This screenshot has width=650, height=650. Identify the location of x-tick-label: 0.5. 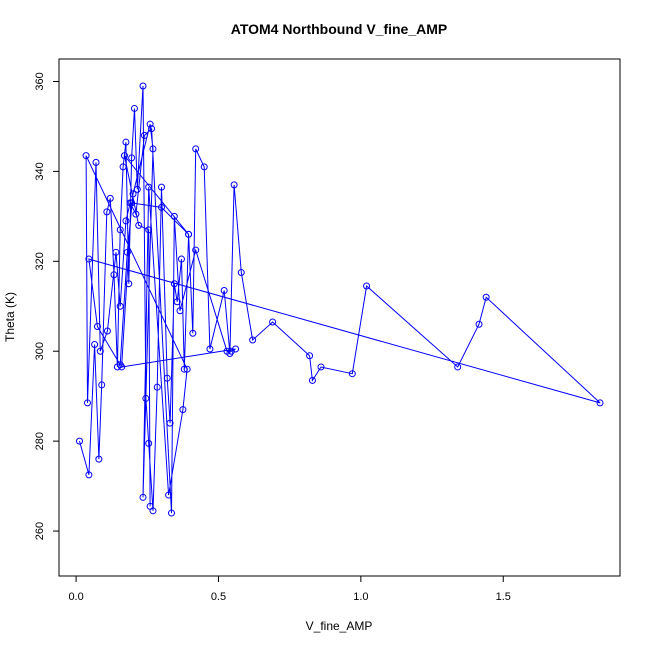
(218, 597).